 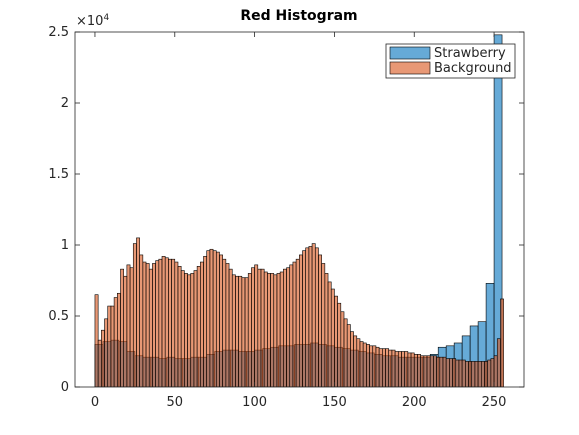 I want to click on x-tick-label: 0, so click(x=95, y=402).